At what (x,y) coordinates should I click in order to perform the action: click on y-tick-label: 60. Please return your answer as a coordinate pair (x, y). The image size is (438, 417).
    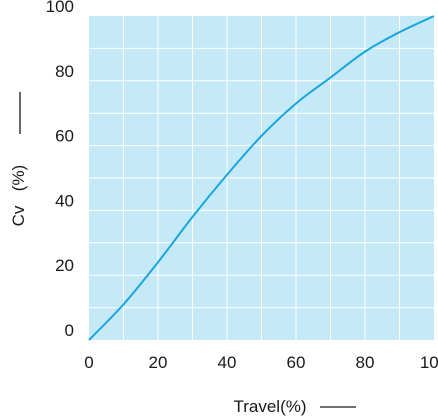
    Looking at the image, I should click on (64, 136).